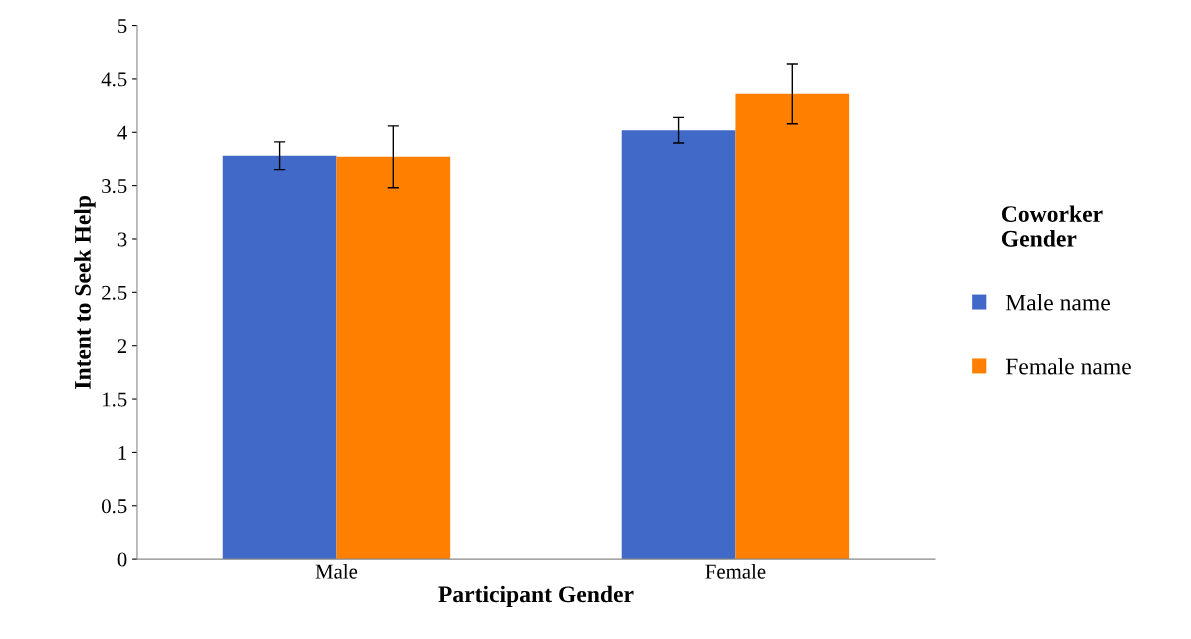 The width and height of the screenshot is (1191, 639). Describe the element at coordinates (114, 292) in the screenshot. I see `y-tick-label: 2.5` at that location.